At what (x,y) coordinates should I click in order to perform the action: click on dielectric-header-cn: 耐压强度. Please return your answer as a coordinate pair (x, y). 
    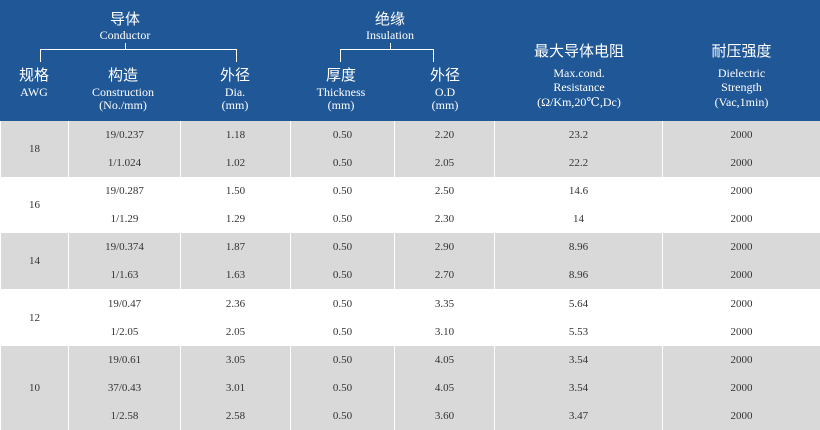
    Looking at the image, I should click on (741, 52).